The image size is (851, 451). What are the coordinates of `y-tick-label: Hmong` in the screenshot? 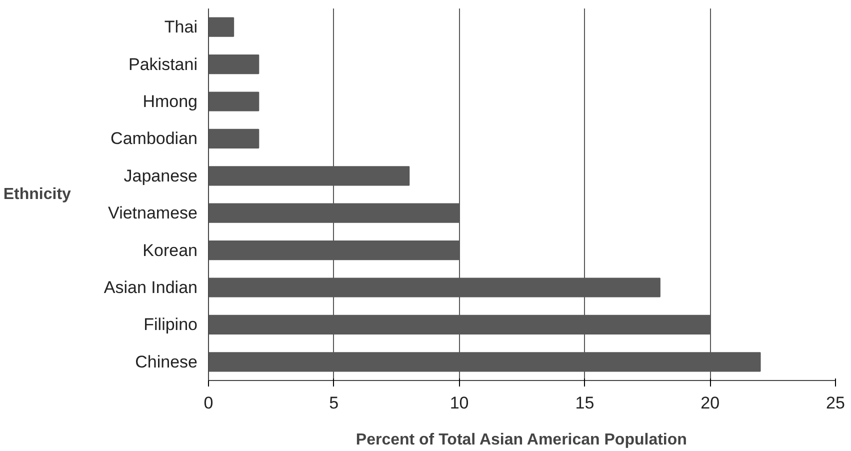 It's located at (170, 101).